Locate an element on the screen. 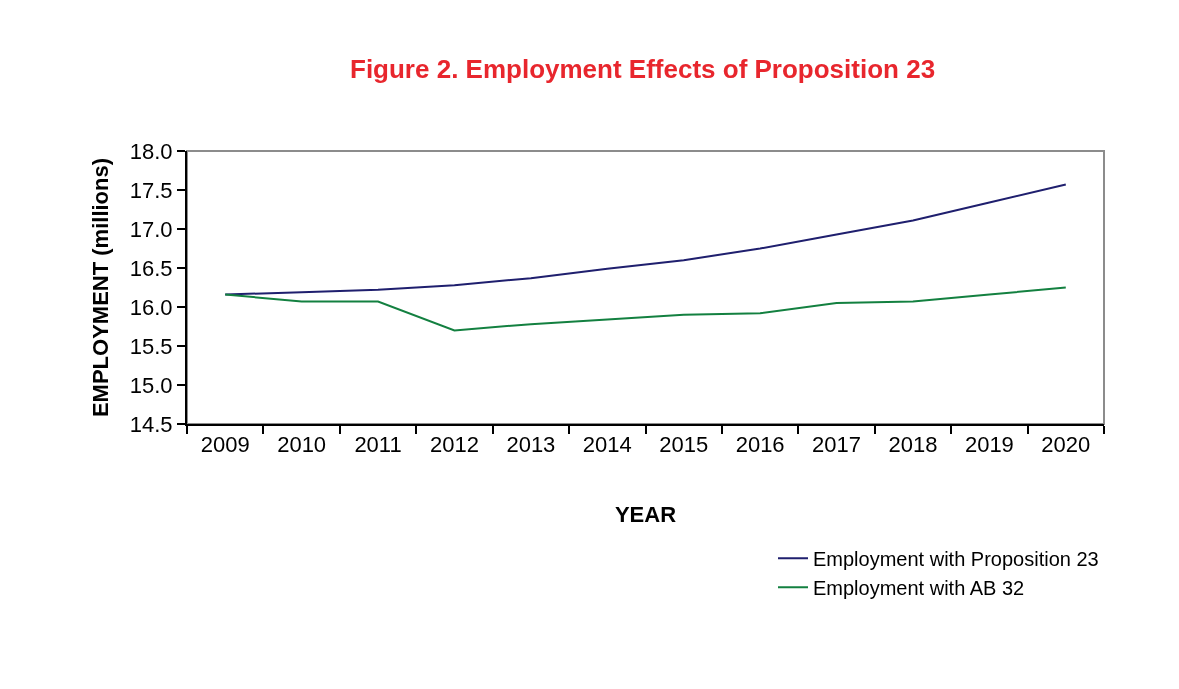 The width and height of the screenshot is (1179, 689). x-tick-label: 2017 is located at coordinates (837, 445).